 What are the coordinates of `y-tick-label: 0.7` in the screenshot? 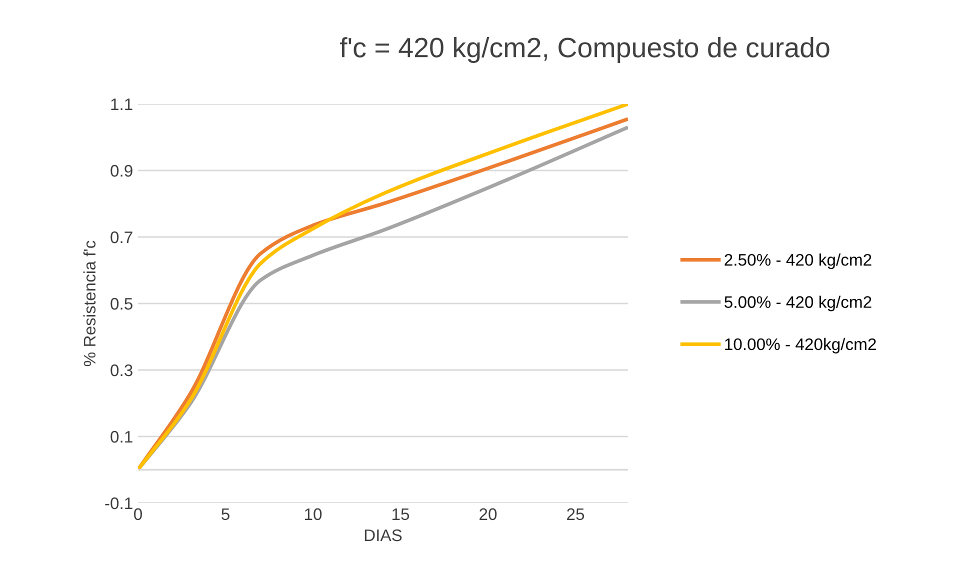 It's located at (121, 237).